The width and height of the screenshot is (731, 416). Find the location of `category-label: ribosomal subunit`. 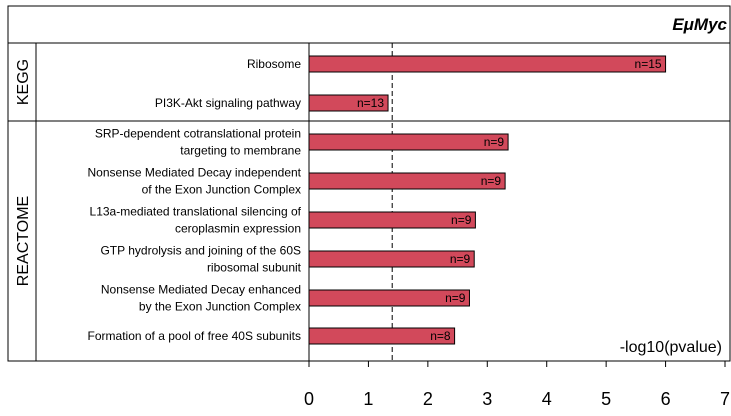

category-label: ribosomal subunit is located at coordinates (254, 268).